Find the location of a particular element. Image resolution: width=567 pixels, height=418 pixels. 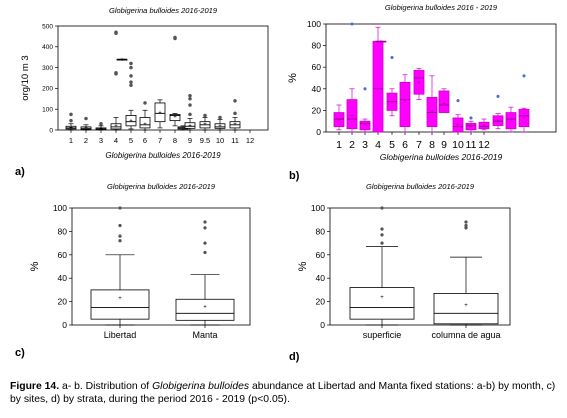

y-tick-label: 200 is located at coordinates (47, 89).